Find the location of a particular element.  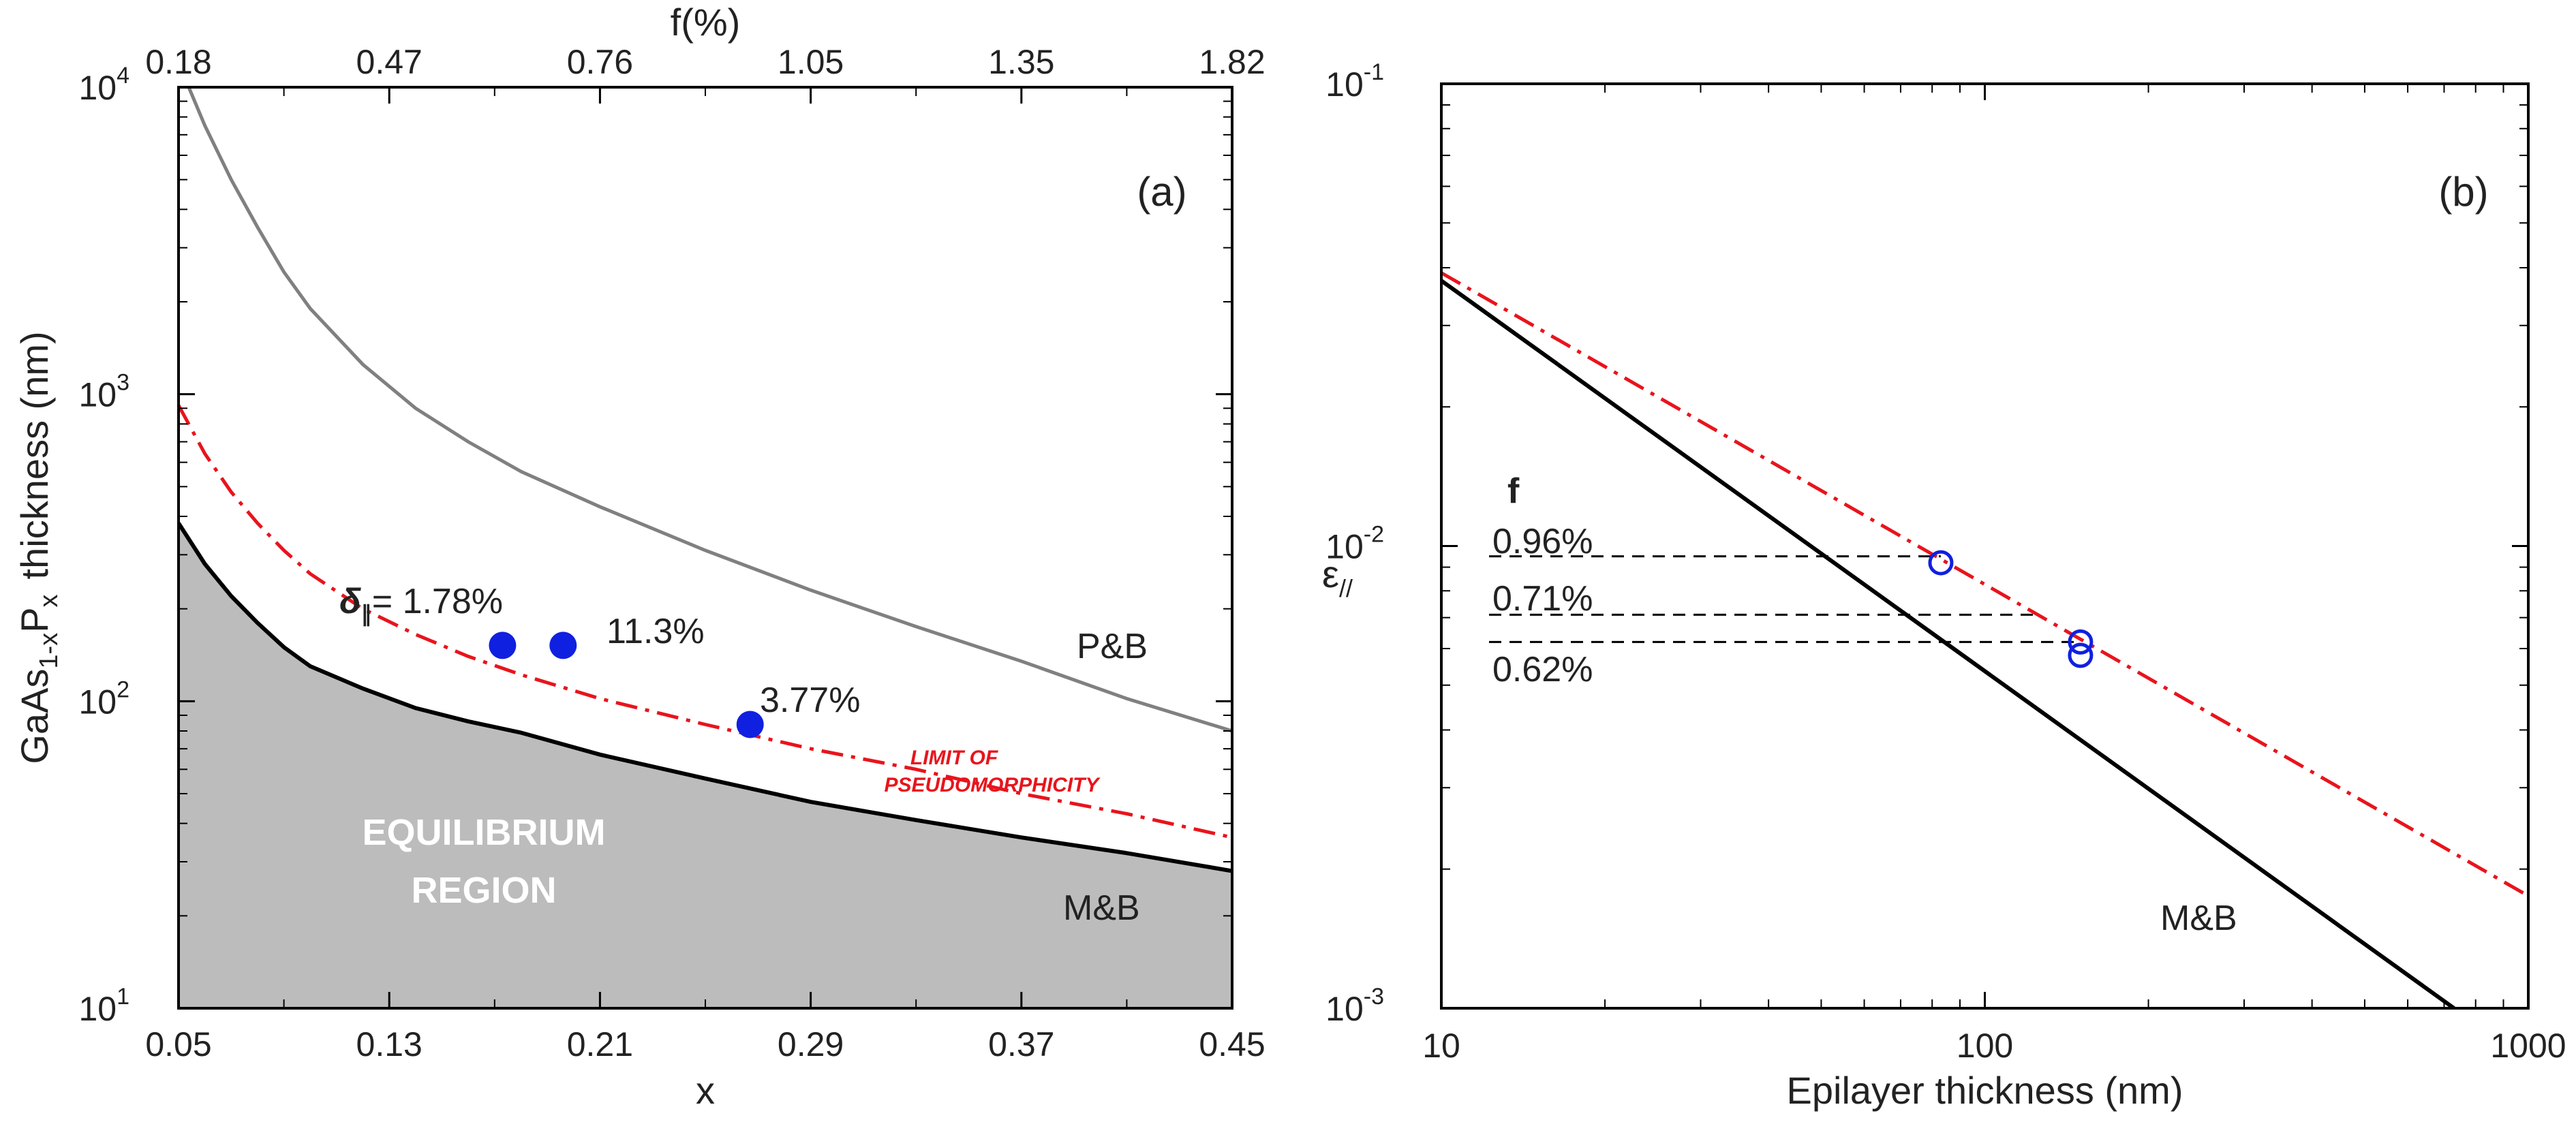

y-tick-label: 10³ is located at coordinates (103, 392).